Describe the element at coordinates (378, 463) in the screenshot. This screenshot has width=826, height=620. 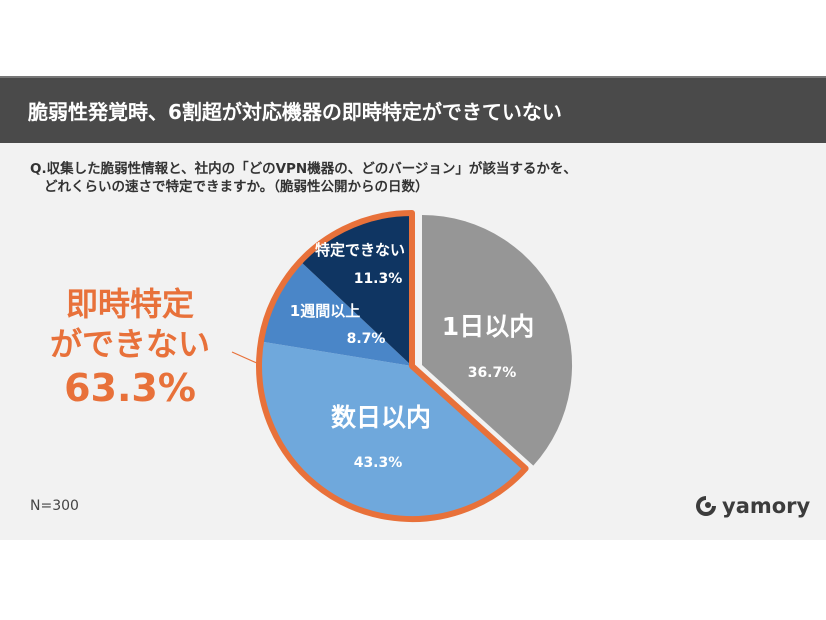
I see `value-several-days: 43.3%` at that location.